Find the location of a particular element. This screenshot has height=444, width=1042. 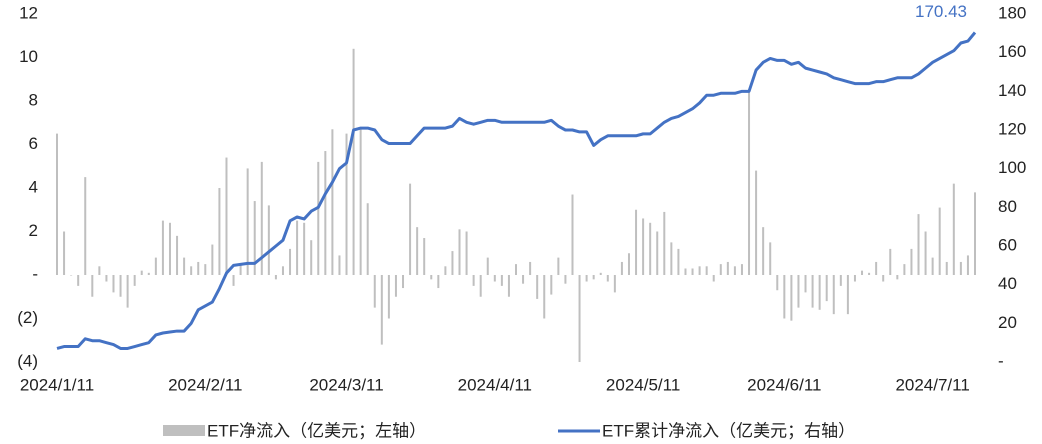

y-tick-label: 2 is located at coordinates (33, 230).